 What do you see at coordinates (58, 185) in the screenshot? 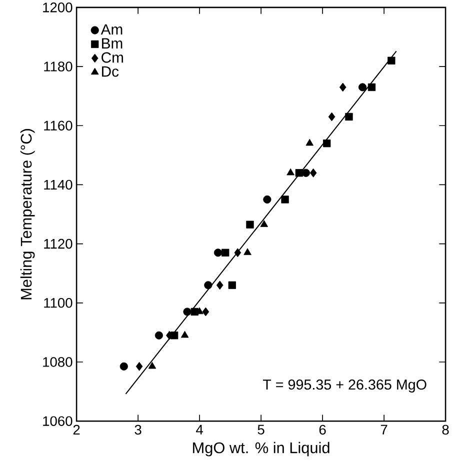
I see `y-tick-label: 1140` at bounding box center [58, 185].